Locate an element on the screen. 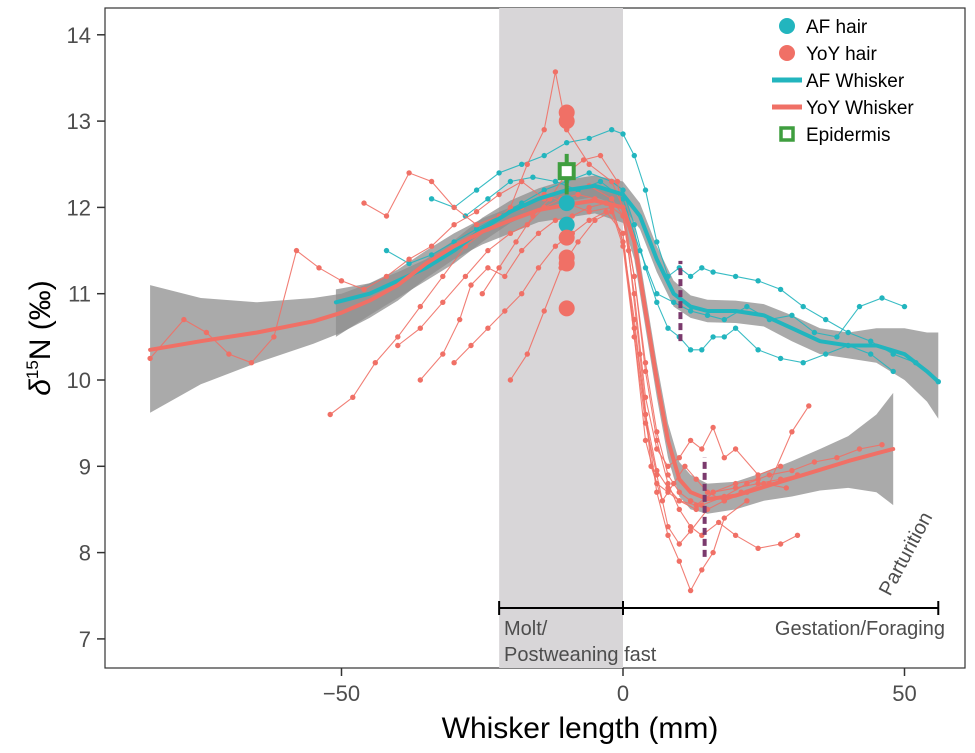 Image resolution: width=975 pixels, height=753 pixels. legend-swatch-square is located at coordinates (787, 134).